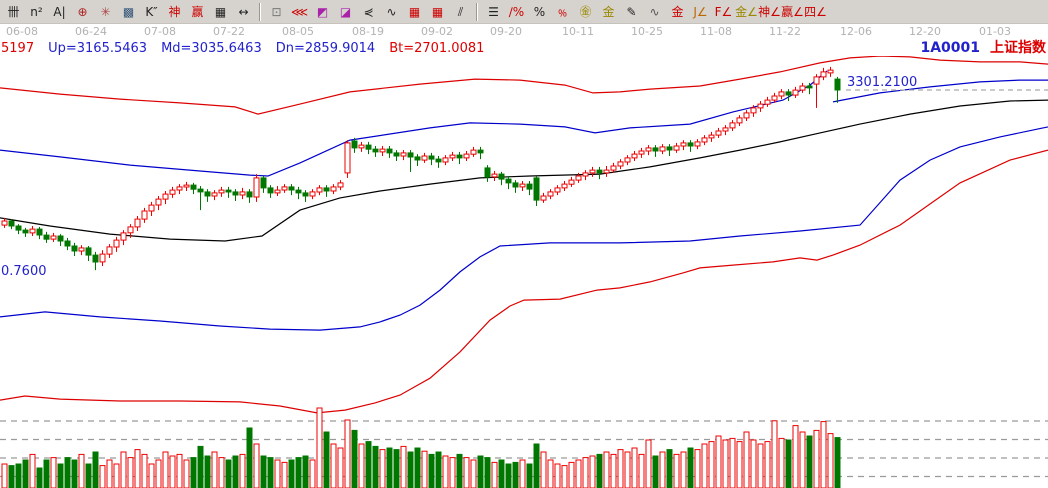 This screenshot has height=488, width=1048. What do you see at coordinates (36, 11) in the screenshot?
I see `n-squared-icon: n²` at bounding box center [36, 11].